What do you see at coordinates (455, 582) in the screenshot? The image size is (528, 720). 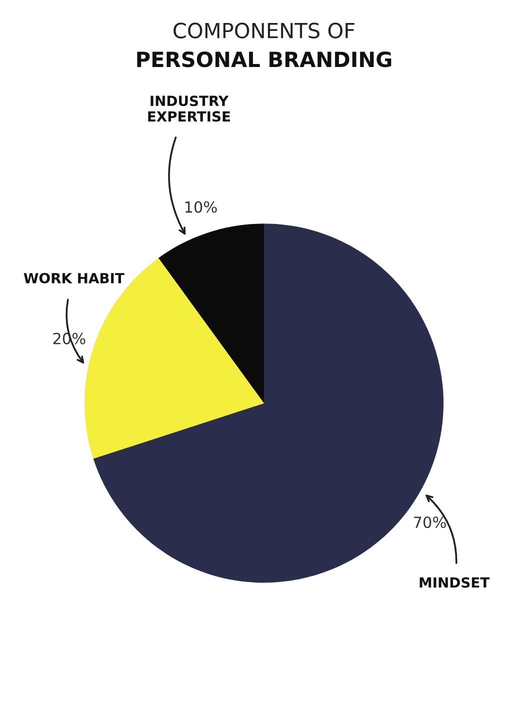 I see `slice-label: MINDSET` at bounding box center [455, 582].